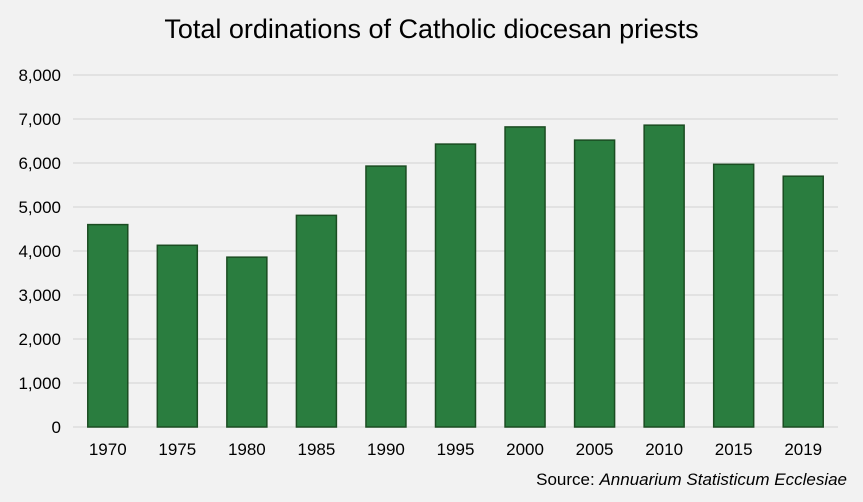  I want to click on y-tick-label: 8,000, so click(39, 75).